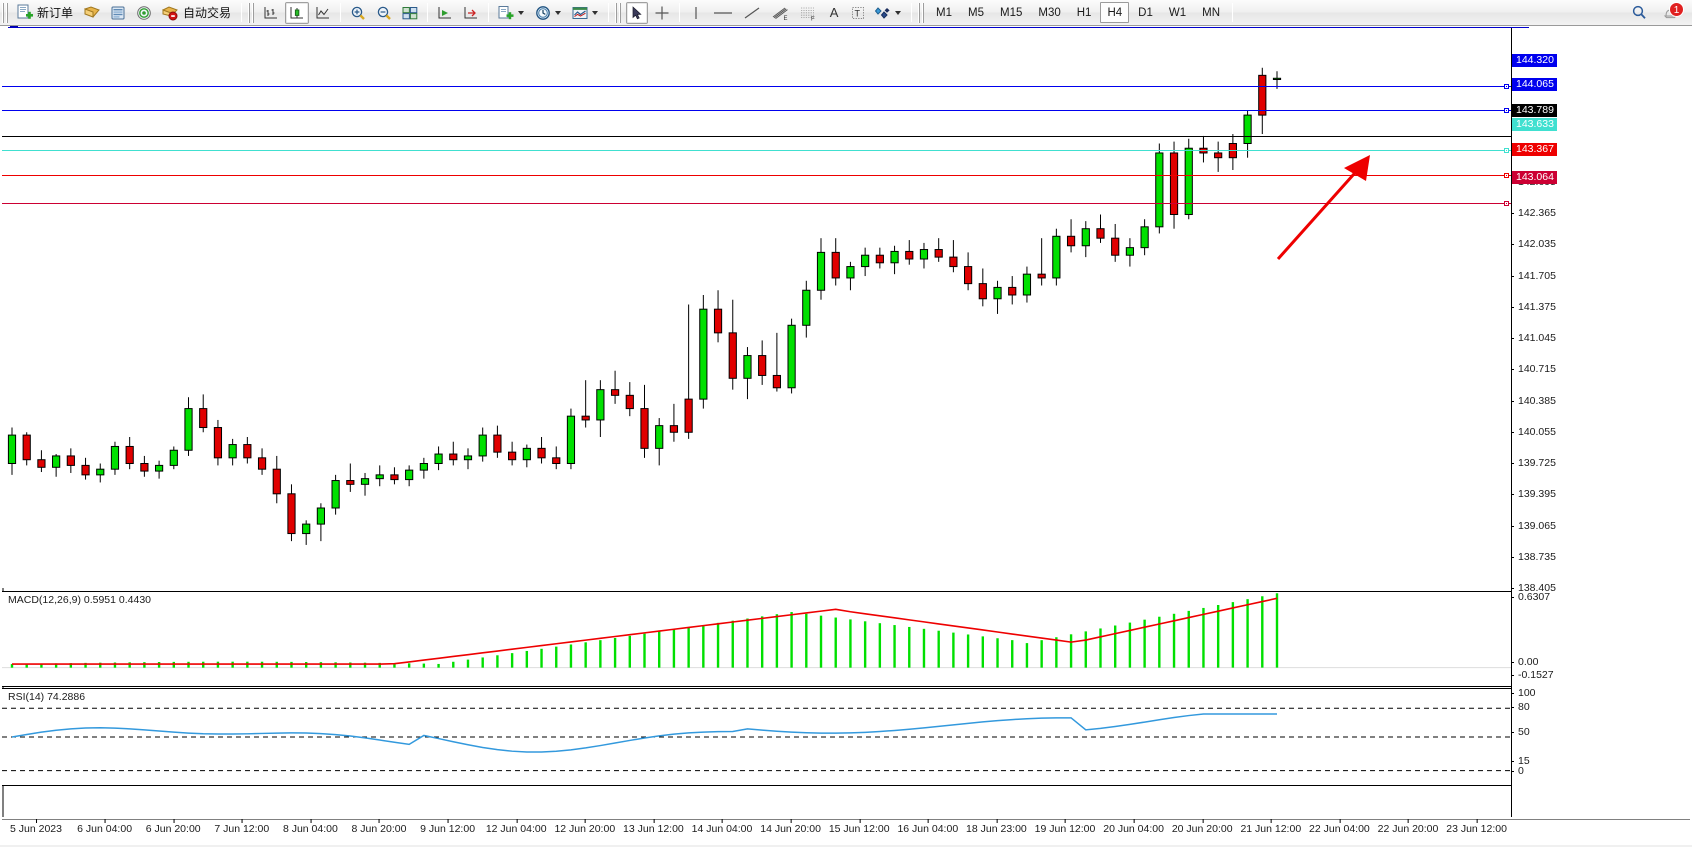 This screenshot has height=847, width=1692. I want to click on new-order-icon, so click(25, 11).